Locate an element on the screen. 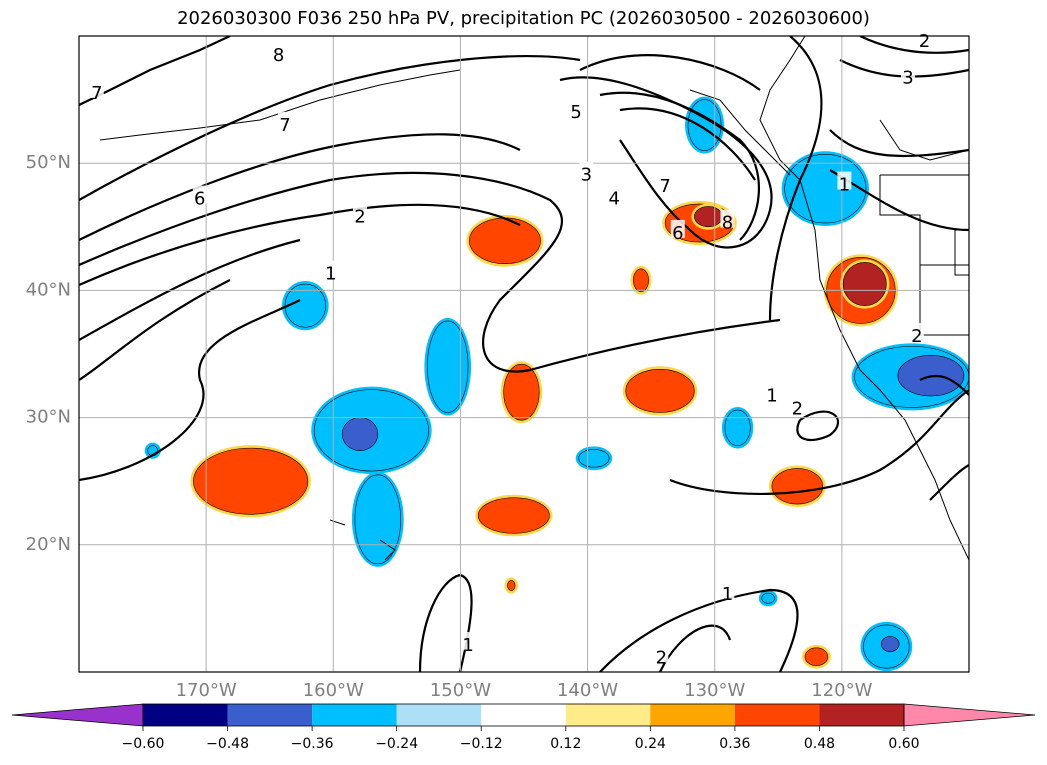 The height and width of the screenshot is (765, 1047). lat-tick-label: 50°N is located at coordinates (48, 162).